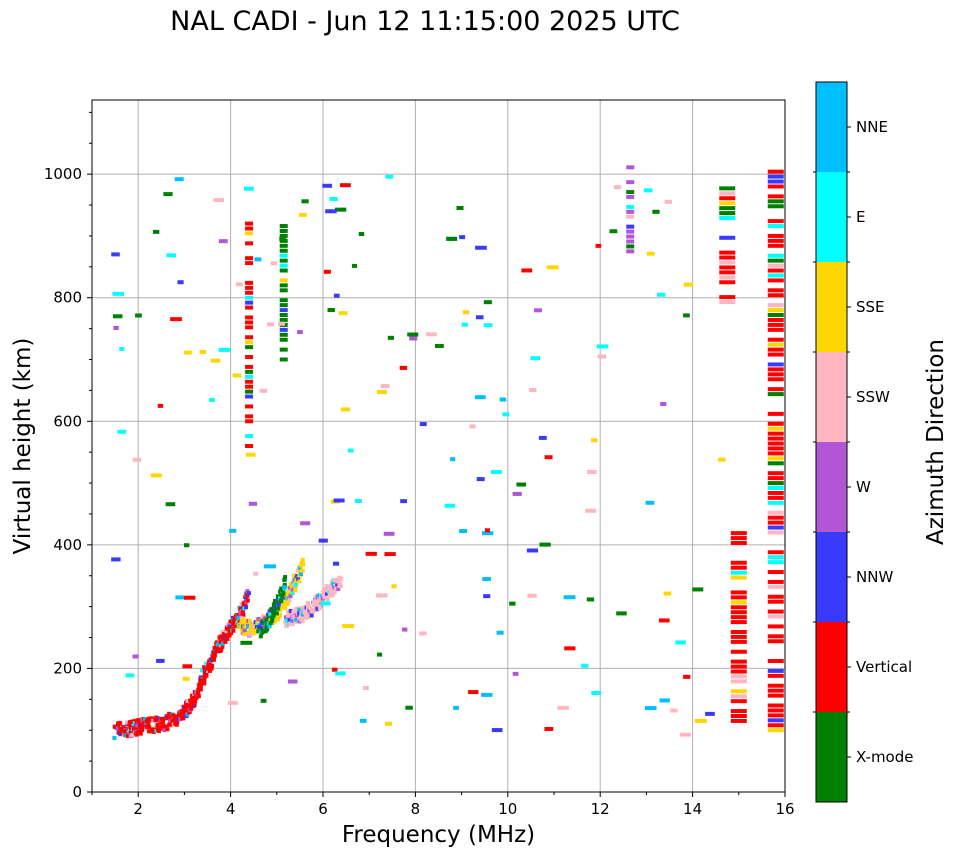  I want to click on chart-title: NAL CADI - Jun 12 11:15:00 2025 UTC, so click(425, 21).